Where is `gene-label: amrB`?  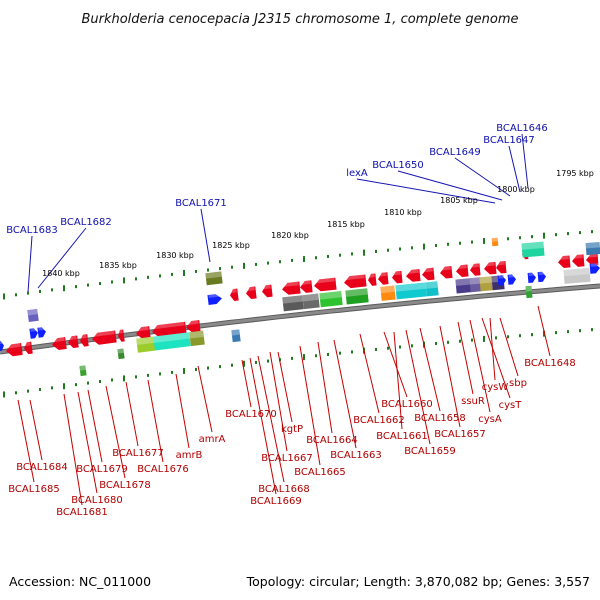
gene-label: amrB is located at coordinates (189, 455).